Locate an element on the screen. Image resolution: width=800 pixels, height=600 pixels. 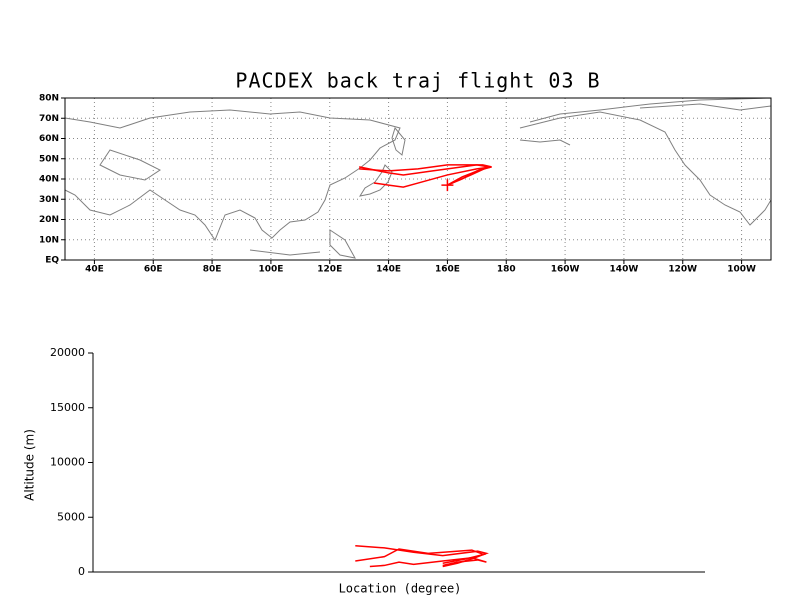
y-tick-label: 40N is located at coordinates (49, 180).